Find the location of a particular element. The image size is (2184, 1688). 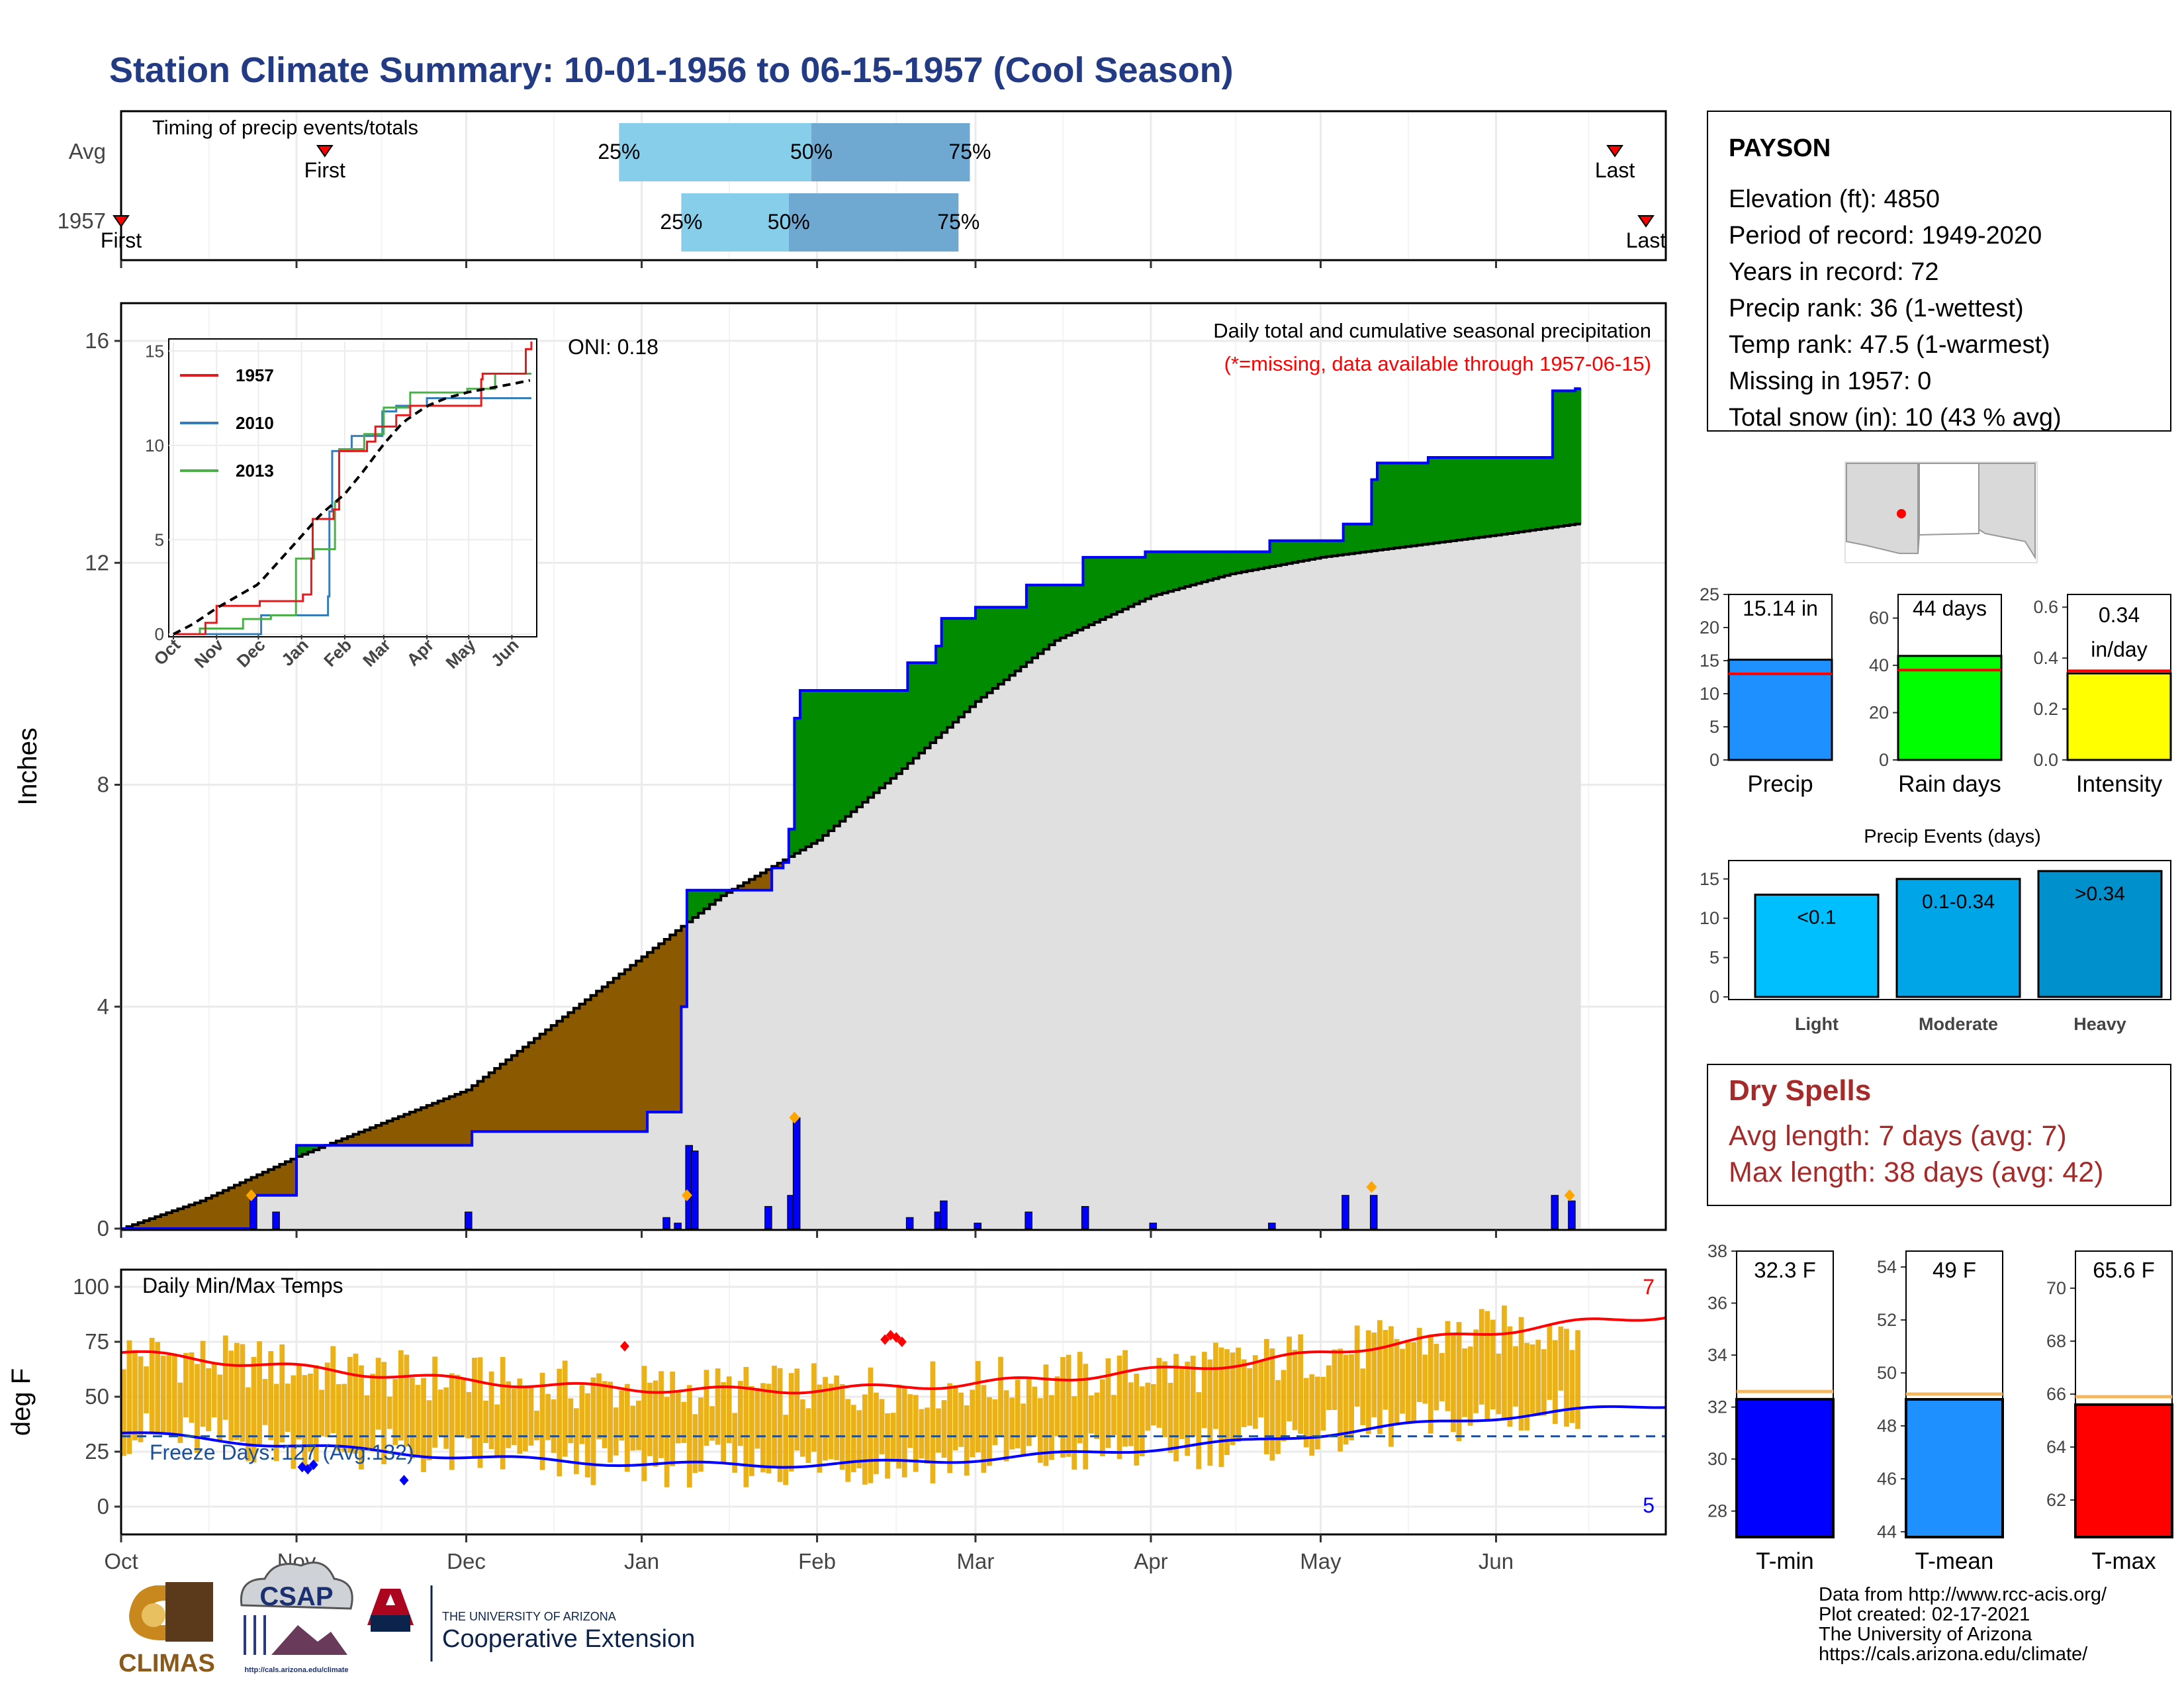

timing-bars: 25% 50% 75% First Last 25% 50% 75% First Last is located at coordinates (883, 187).